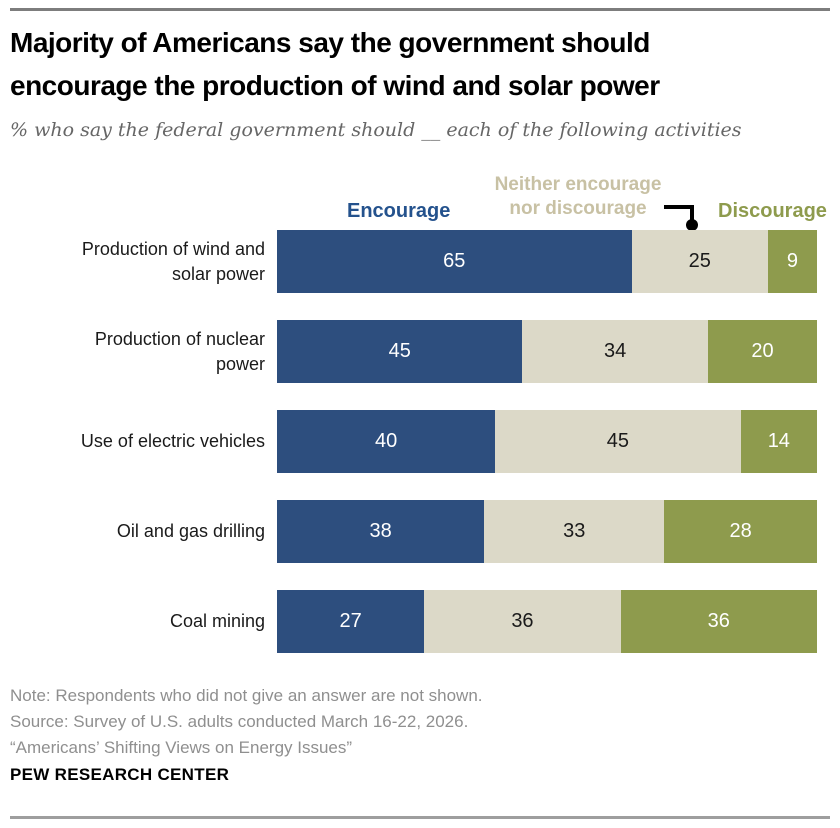 The width and height of the screenshot is (840, 828). Describe the element at coordinates (172, 441) in the screenshot. I see `category-label: Use of electric vehicles` at that location.